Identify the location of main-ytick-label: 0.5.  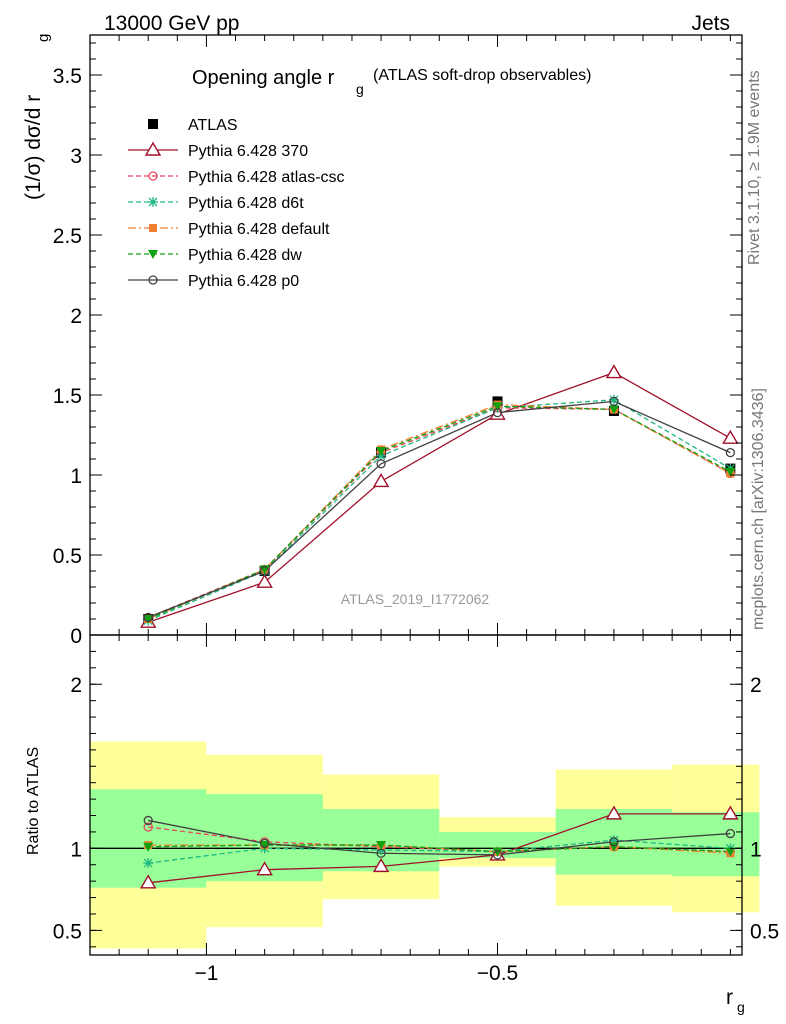
(67, 556).